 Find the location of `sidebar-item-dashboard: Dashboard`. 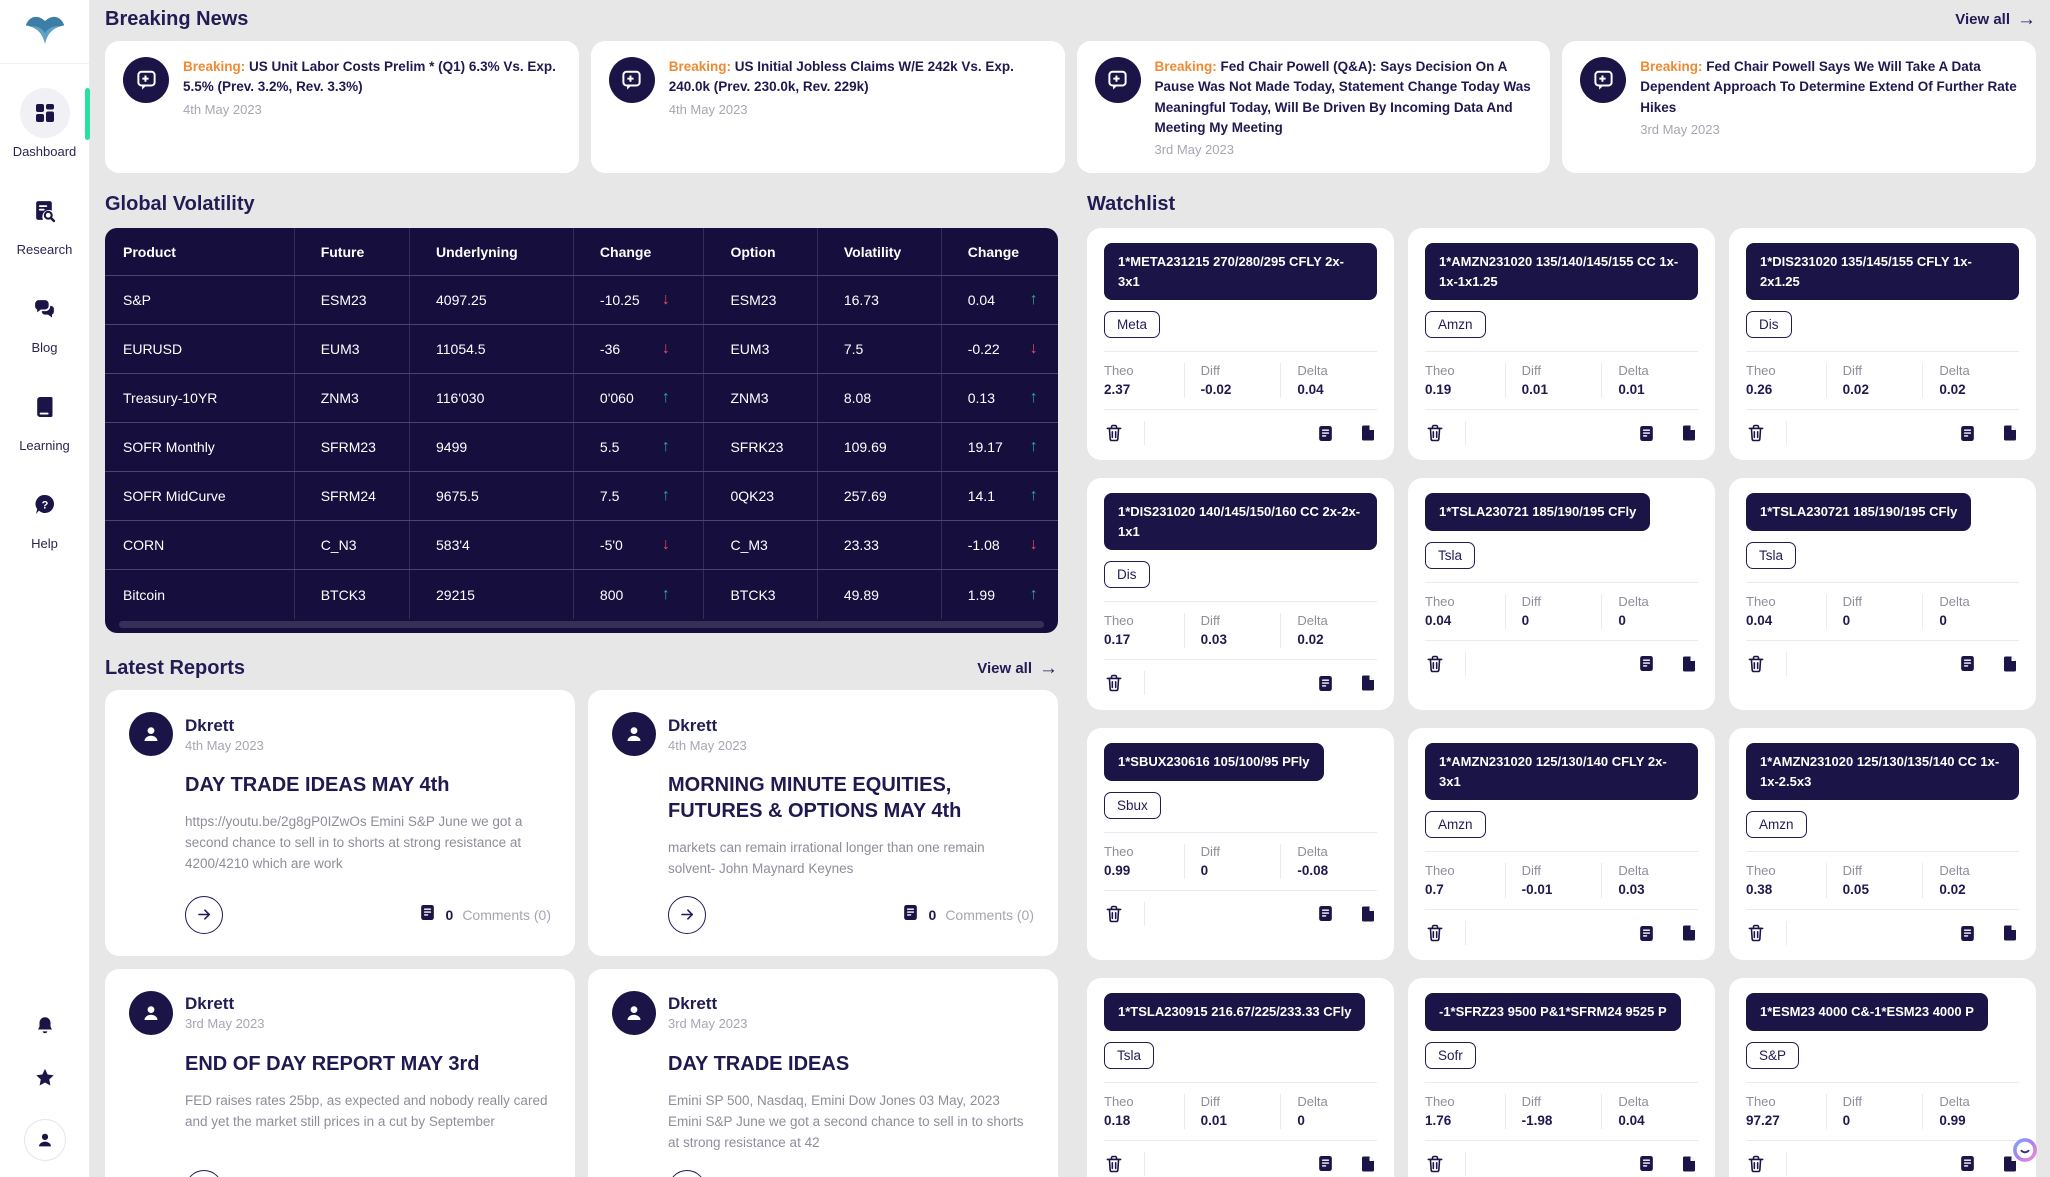

sidebar-item-dashboard: Dashboard is located at coordinates (45, 123).